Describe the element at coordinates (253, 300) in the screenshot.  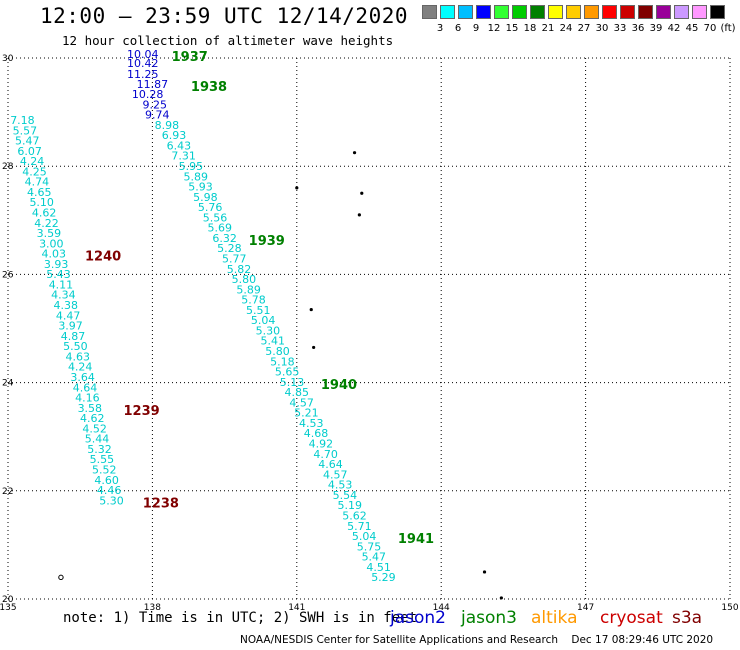
I see `swh-value: 5.78` at that location.